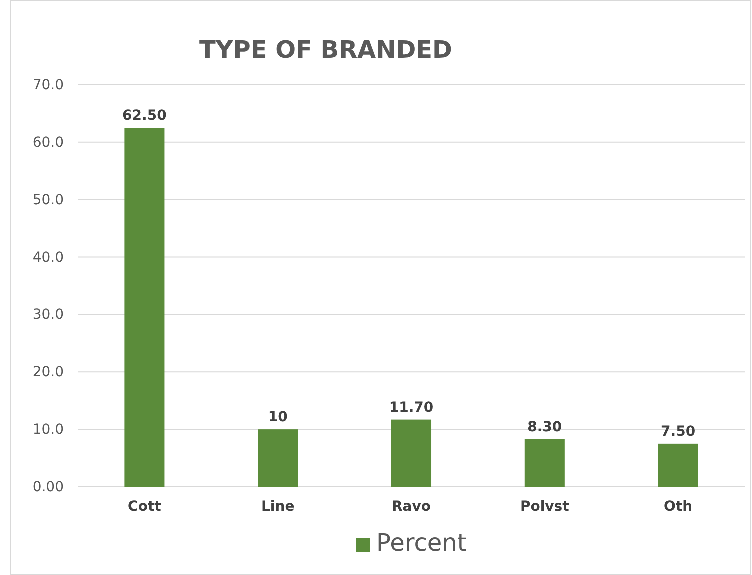 Image resolution: width=752 pixels, height=575 pixels. I want to click on y-tick-label: 70.0, so click(48, 85).